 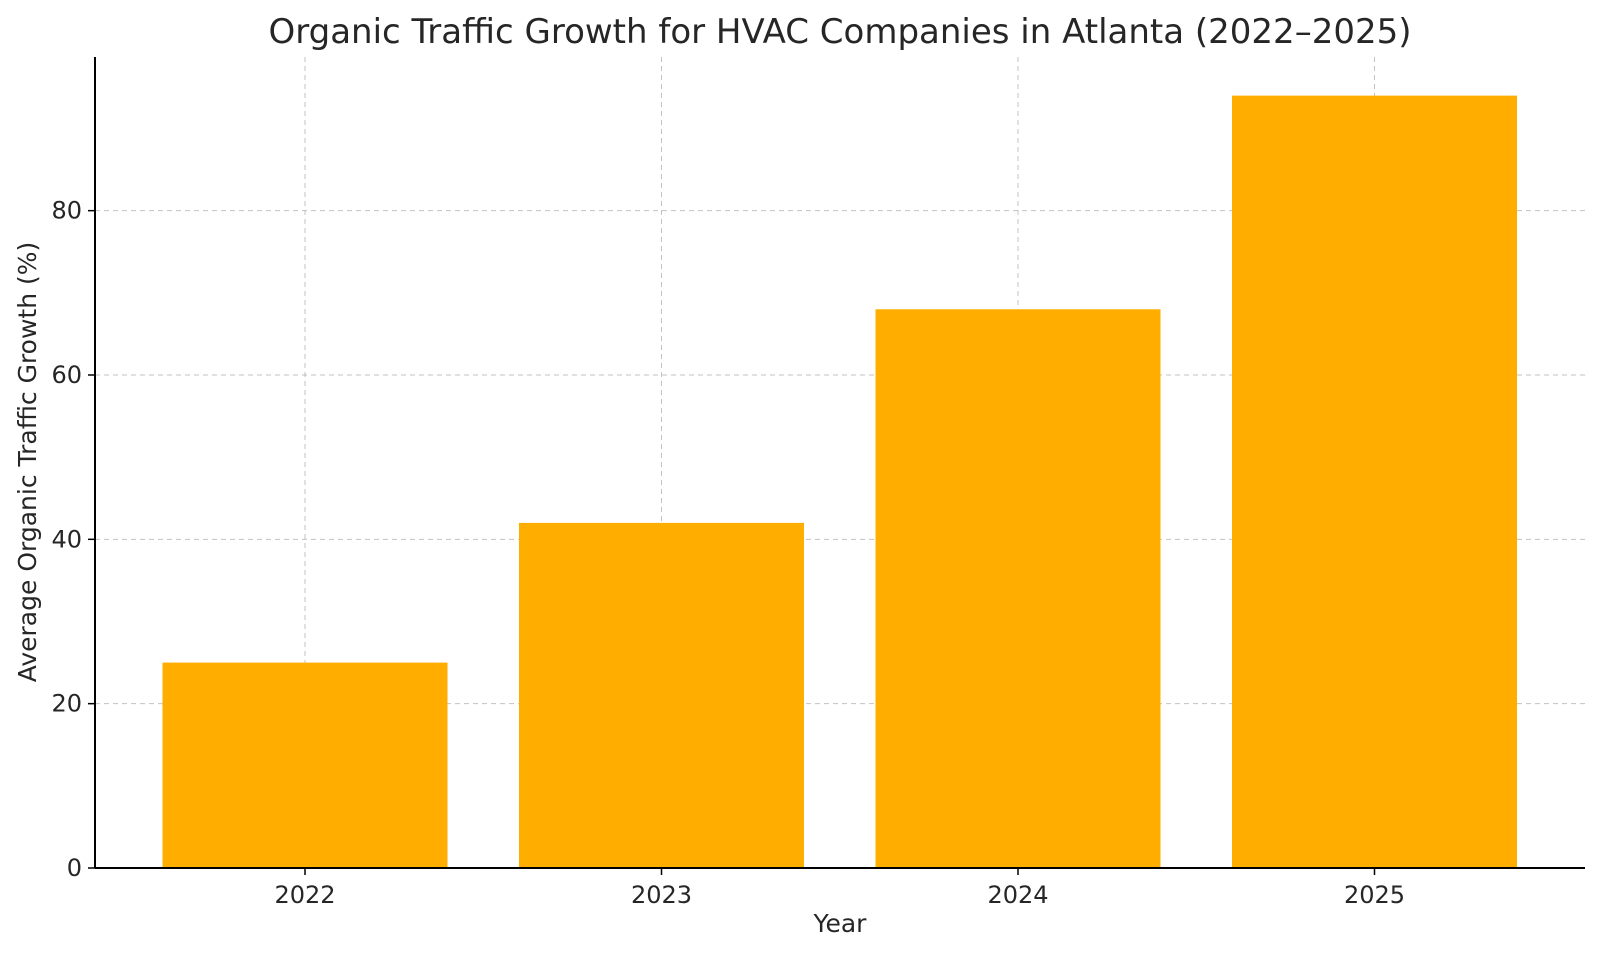 What do you see at coordinates (661, 695) in the screenshot?
I see `bar-2023` at bounding box center [661, 695].